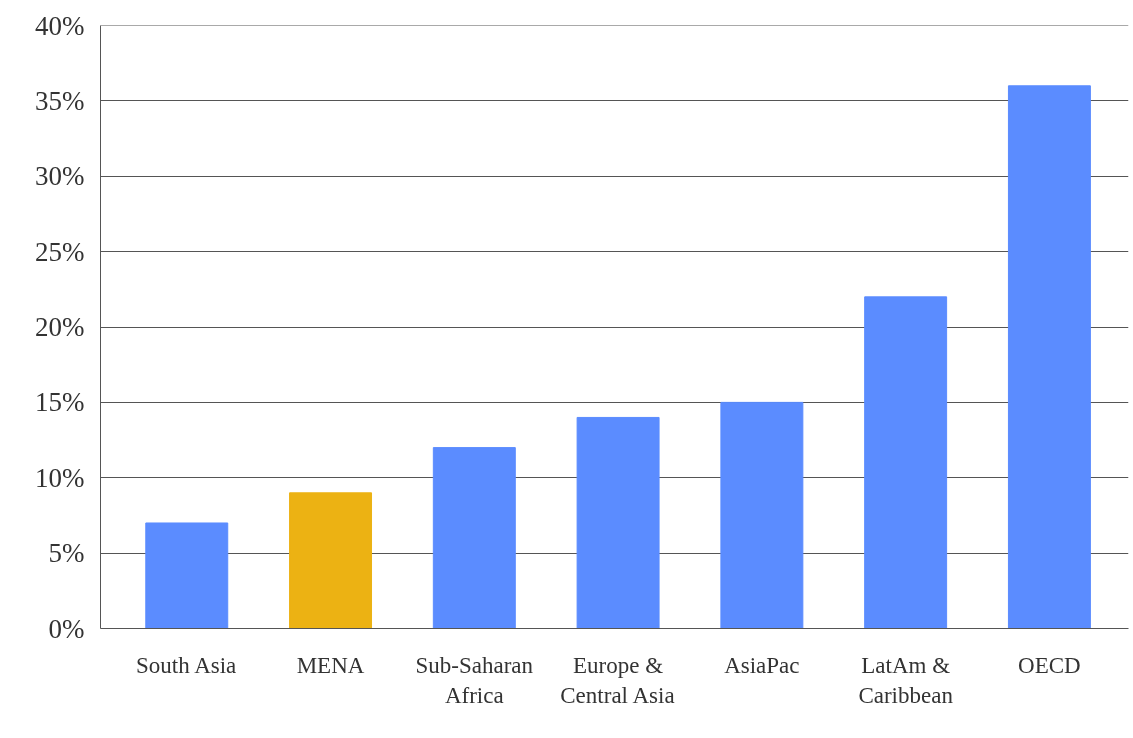 Image resolution: width=1133 pixels, height=738 pixels. I want to click on y-tick-label: 10%, so click(60, 477).